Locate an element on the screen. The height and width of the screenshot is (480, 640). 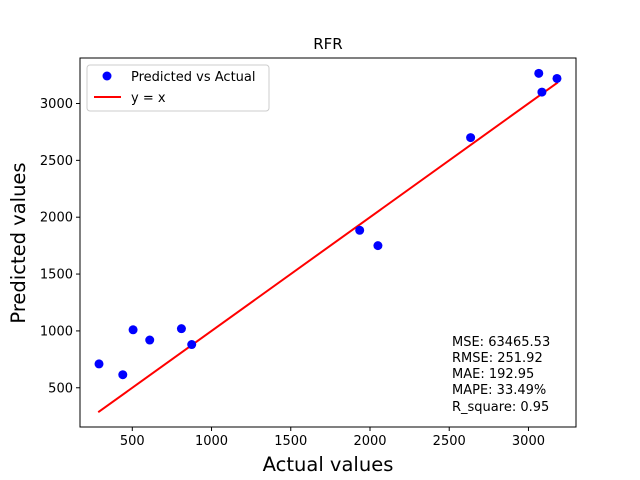
legend-label-line: y = x is located at coordinates (148, 98).